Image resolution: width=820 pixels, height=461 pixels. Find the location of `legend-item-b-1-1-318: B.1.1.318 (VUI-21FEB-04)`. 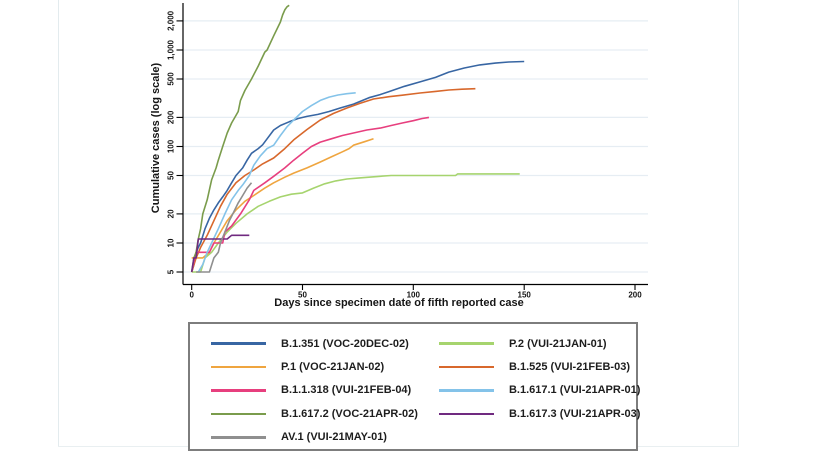

legend-item-b-1-1-318: B.1.1.318 (VUI-21FEB-04) is located at coordinates (304, 390).